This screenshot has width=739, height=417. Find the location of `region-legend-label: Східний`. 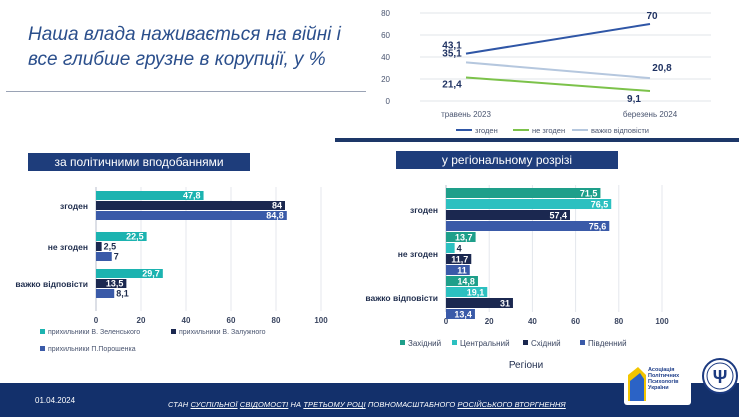

region-legend-label: Східний is located at coordinates (546, 343).